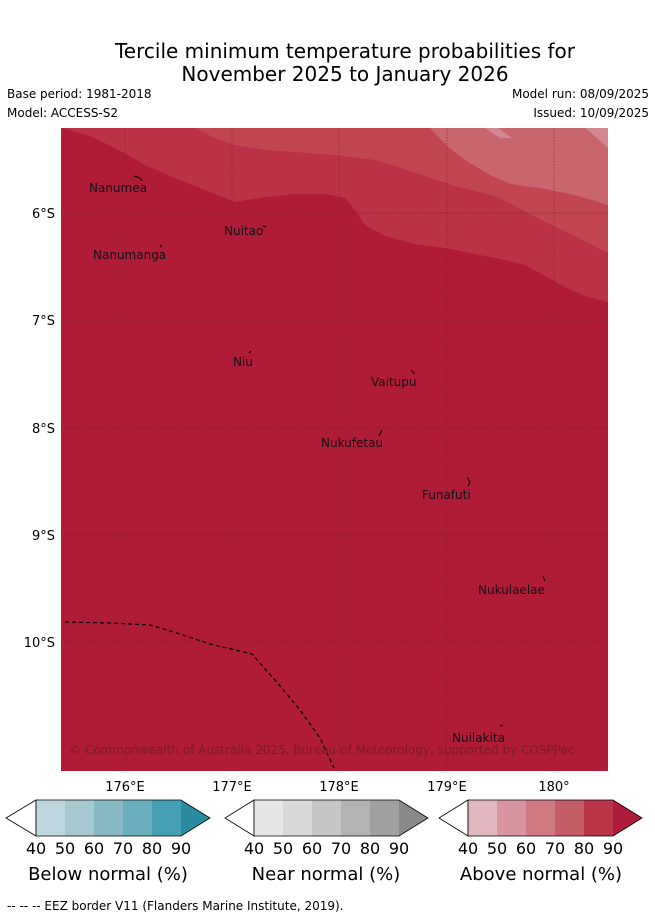 This screenshot has height=919, width=655. What do you see at coordinates (501, 725) in the screenshot?
I see `island-nuilakita-outline` at bounding box center [501, 725].